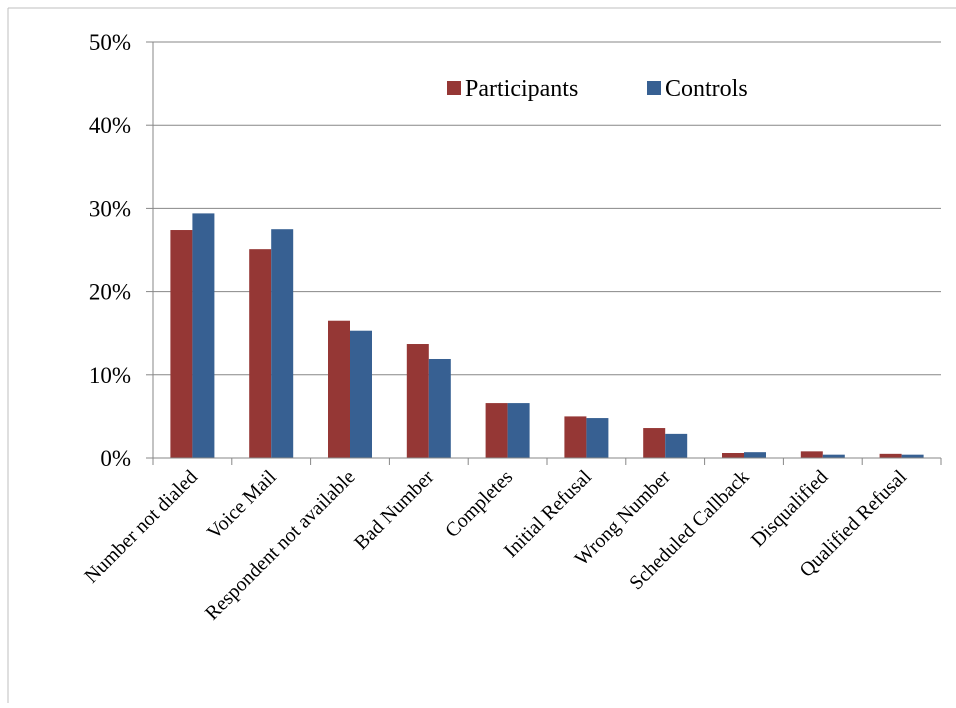 The image size is (956, 708). I want to click on legend-swatch-participants, so click(454, 88).